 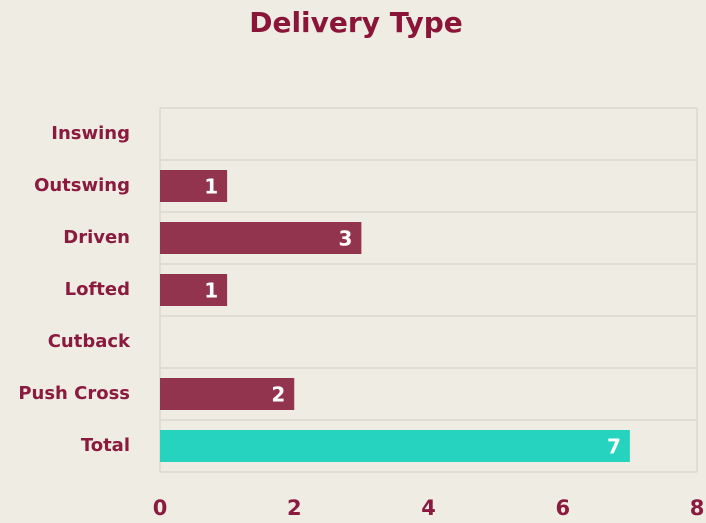 I want to click on y-tick-label: Push Cross, so click(x=74, y=393).